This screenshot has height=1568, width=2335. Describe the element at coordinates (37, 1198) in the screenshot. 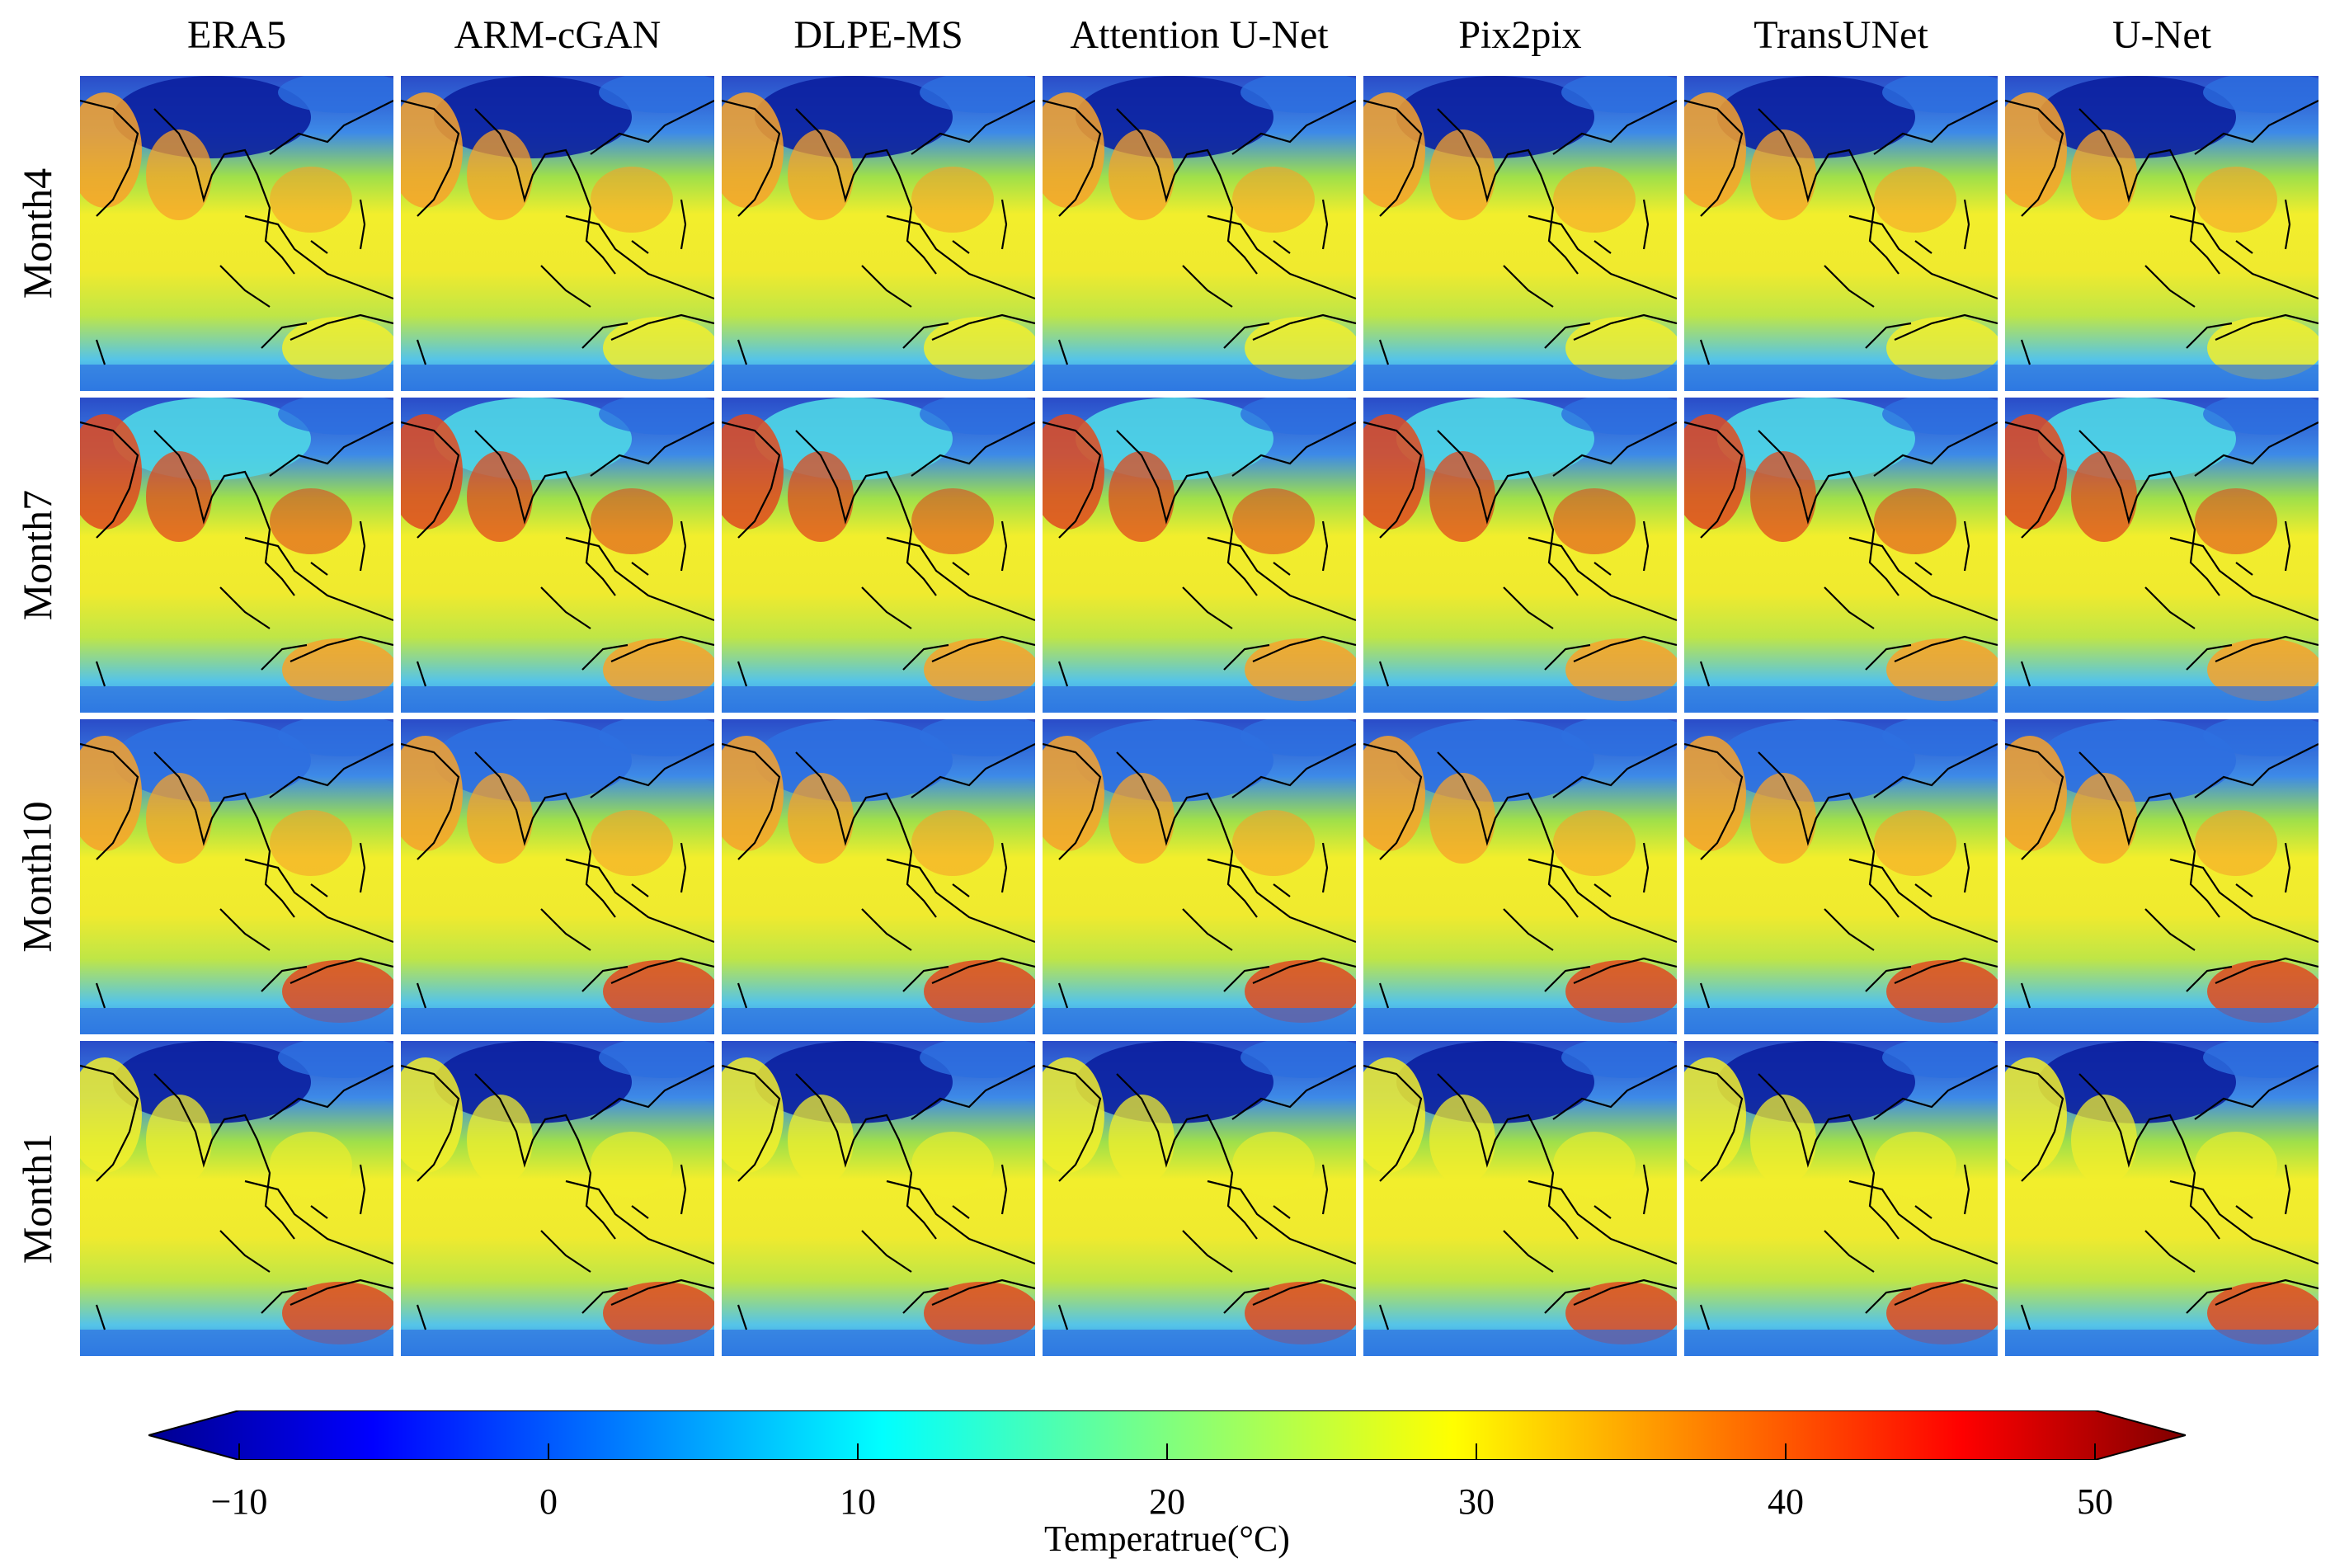

I see `row-label-month1: Month1` at that location.